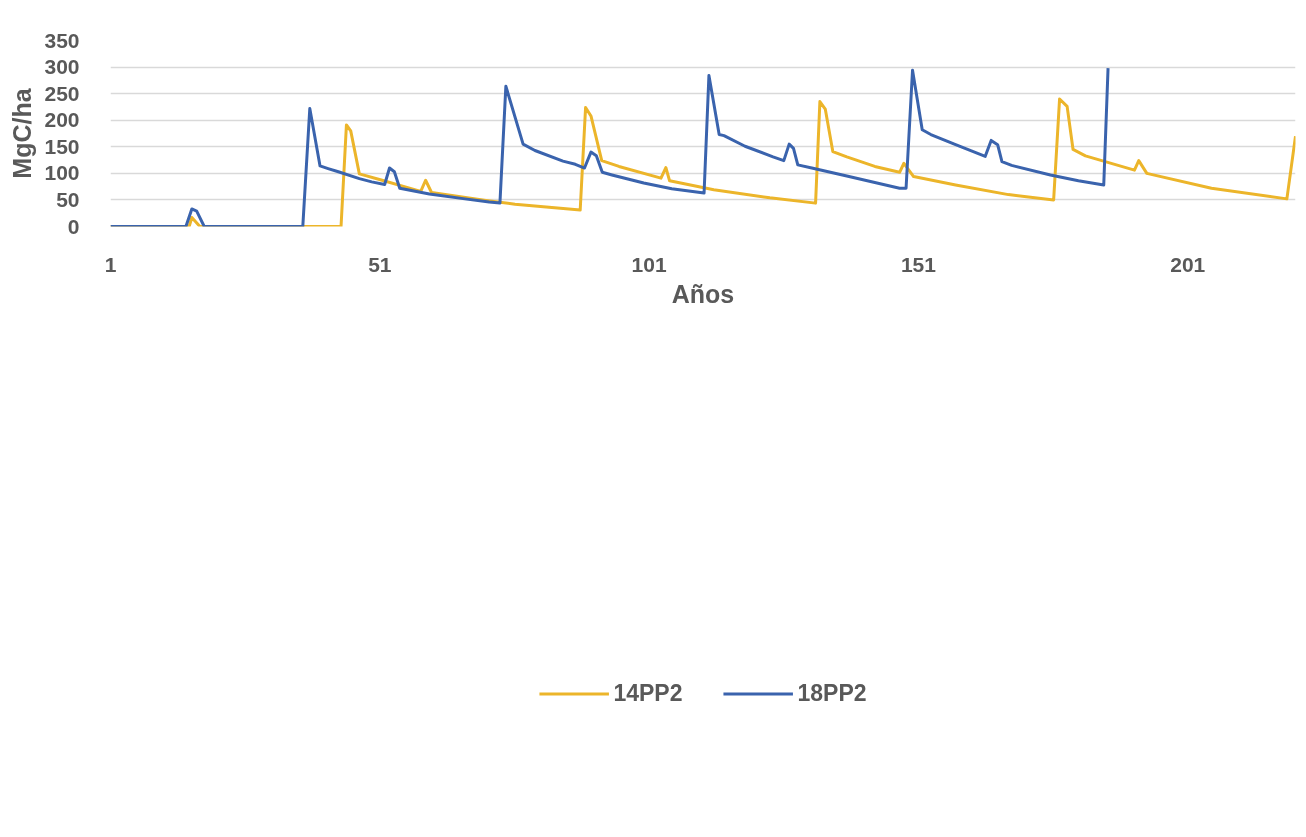 The image size is (1306, 837). What do you see at coordinates (62, 173) in the screenshot?
I see `y-tick-label: 100` at bounding box center [62, 173].